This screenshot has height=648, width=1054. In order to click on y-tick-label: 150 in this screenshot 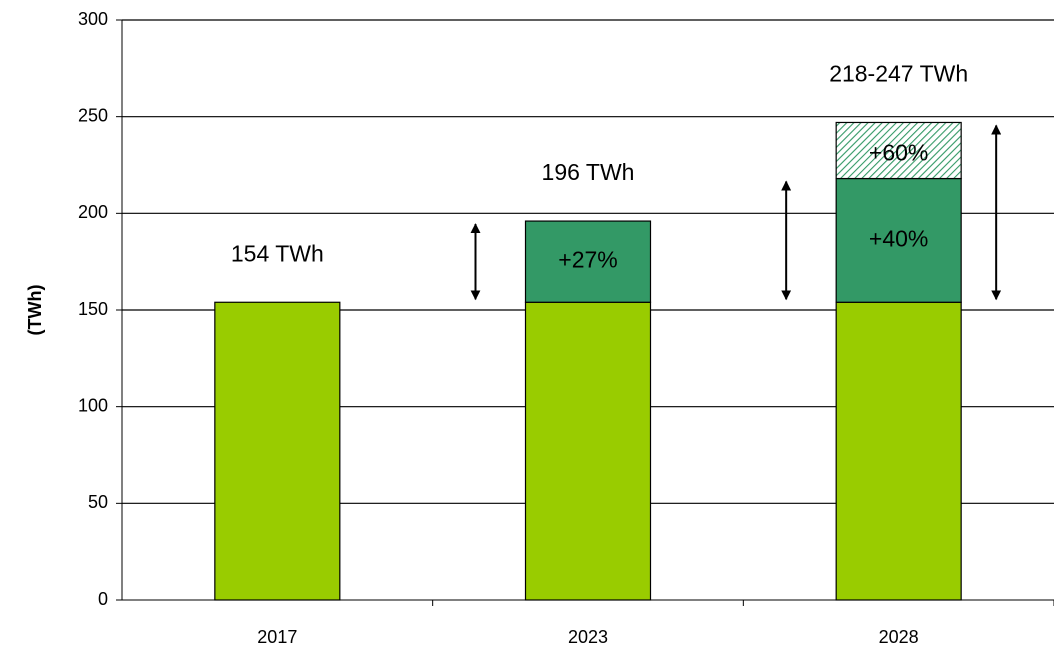, I will do `click(93, 309)`.